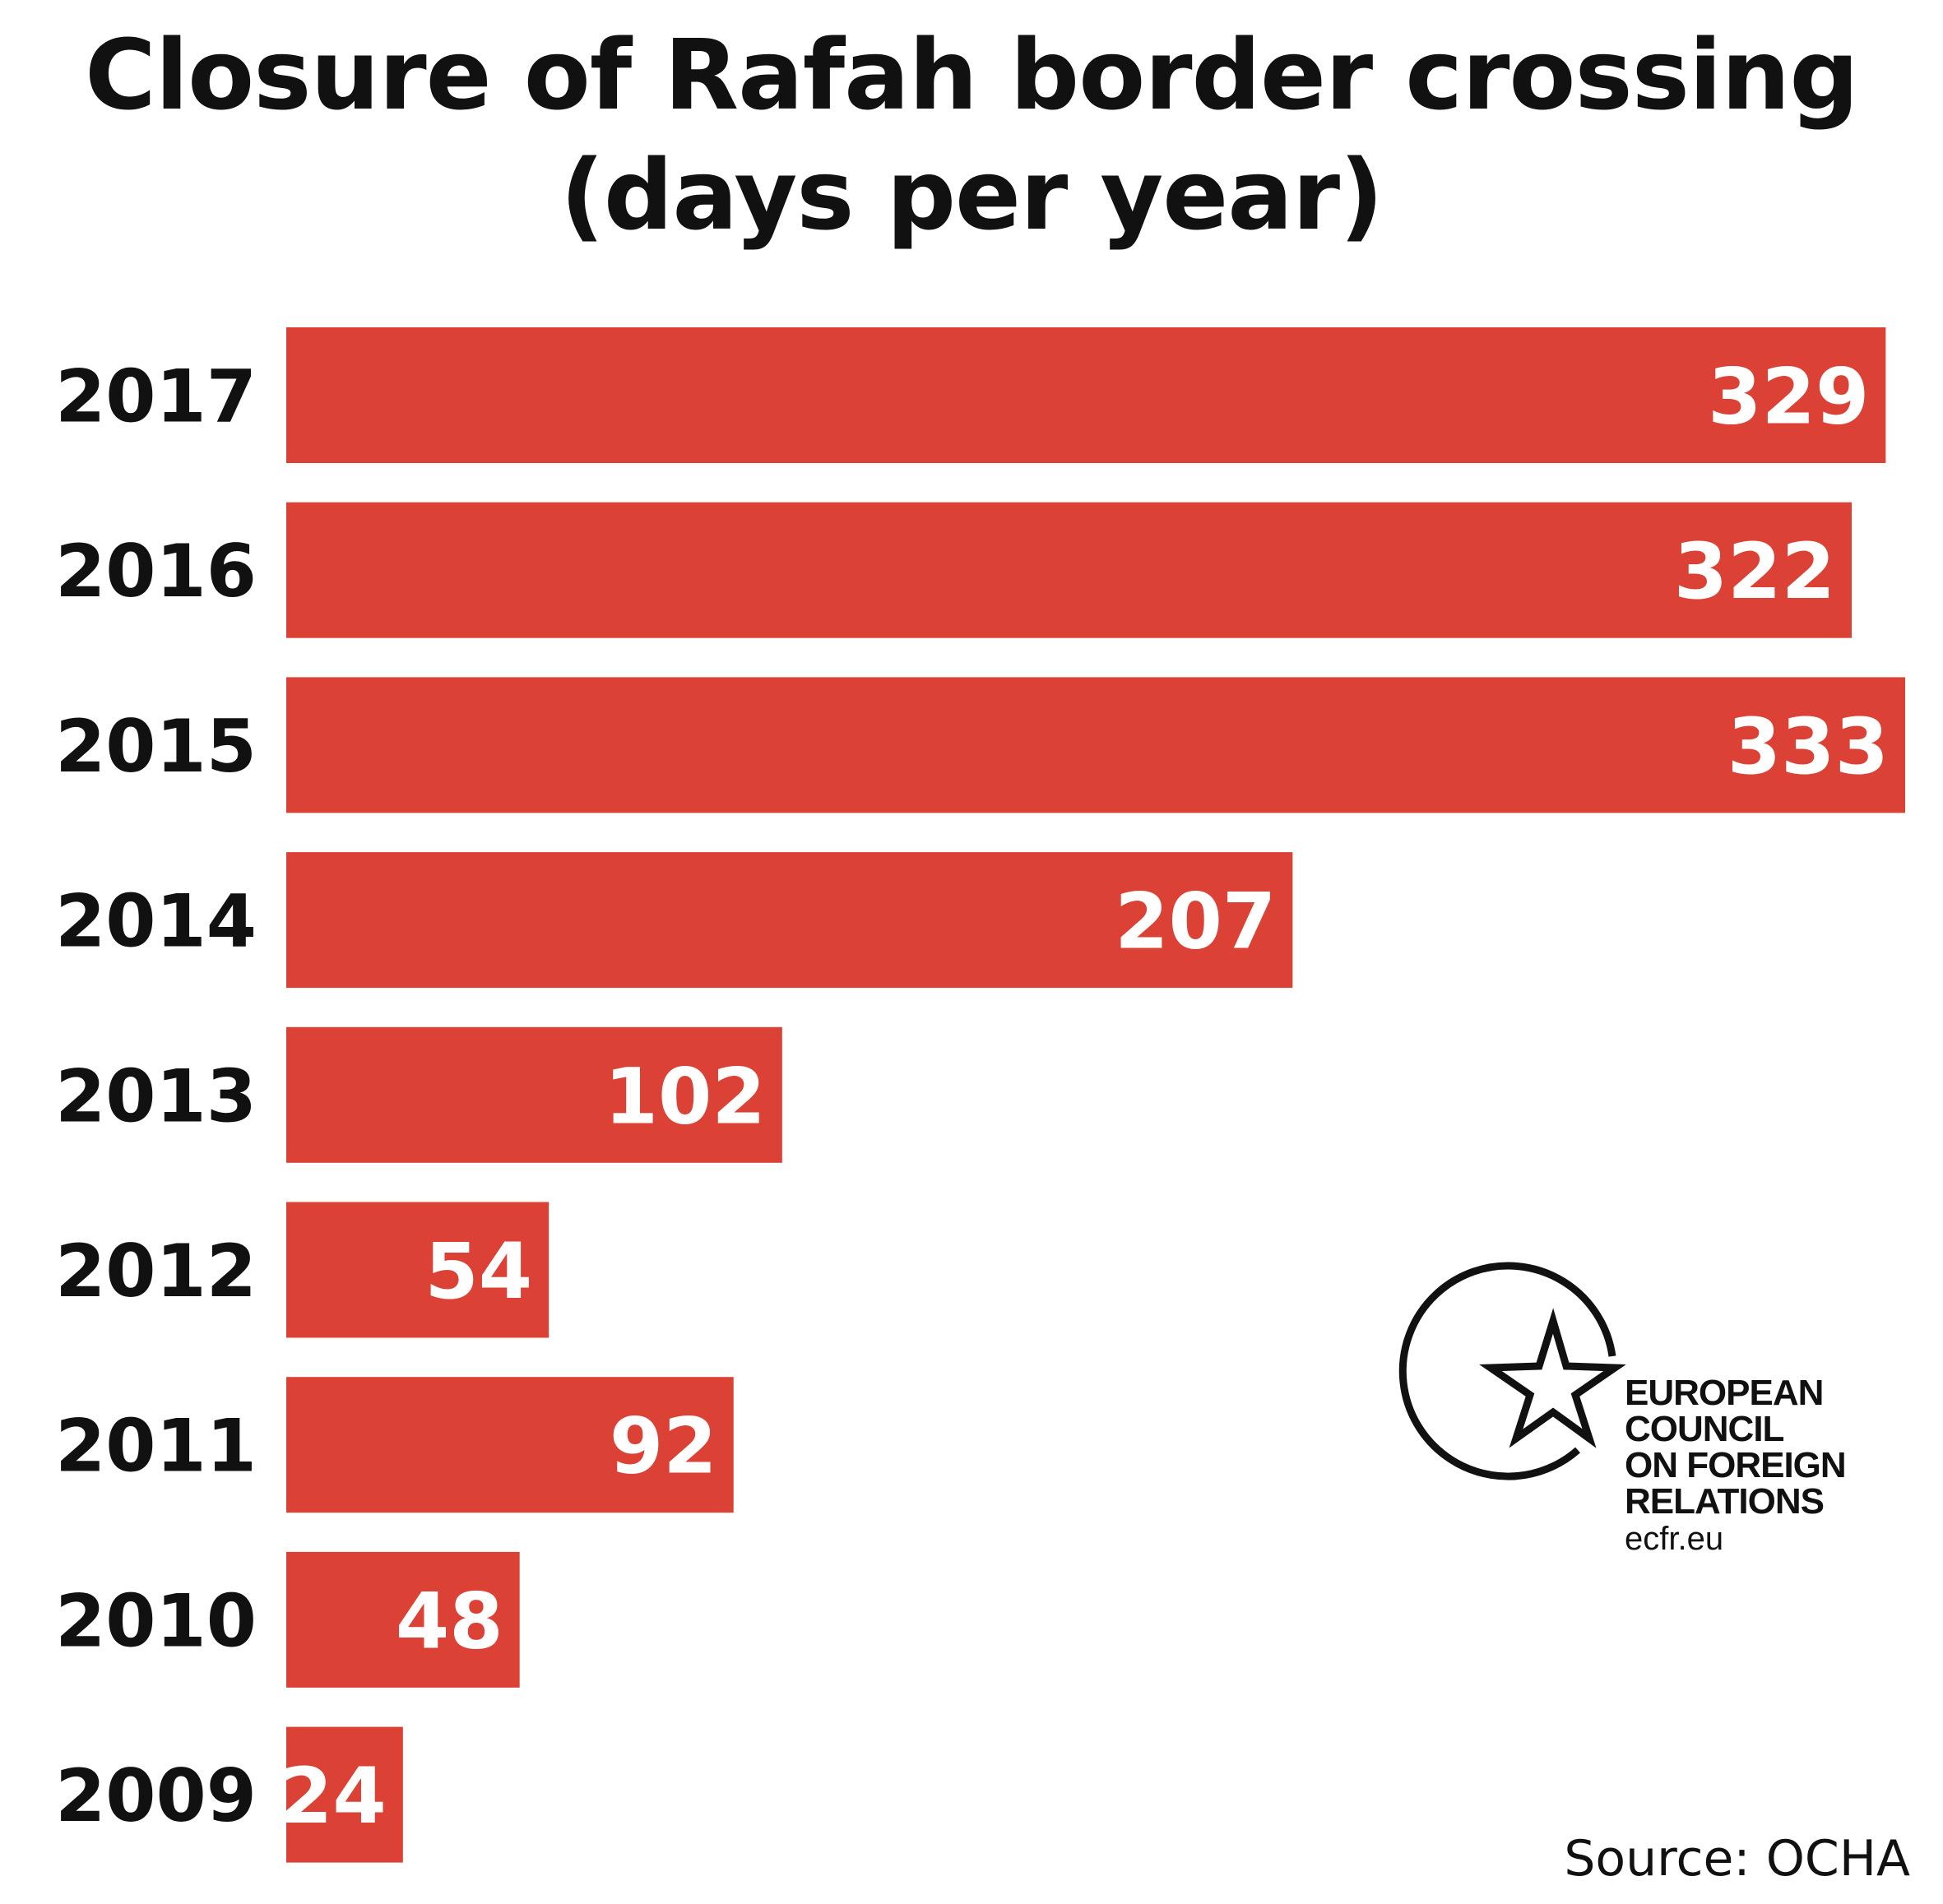  I want to click on bar-2012, so click(418, 1270).